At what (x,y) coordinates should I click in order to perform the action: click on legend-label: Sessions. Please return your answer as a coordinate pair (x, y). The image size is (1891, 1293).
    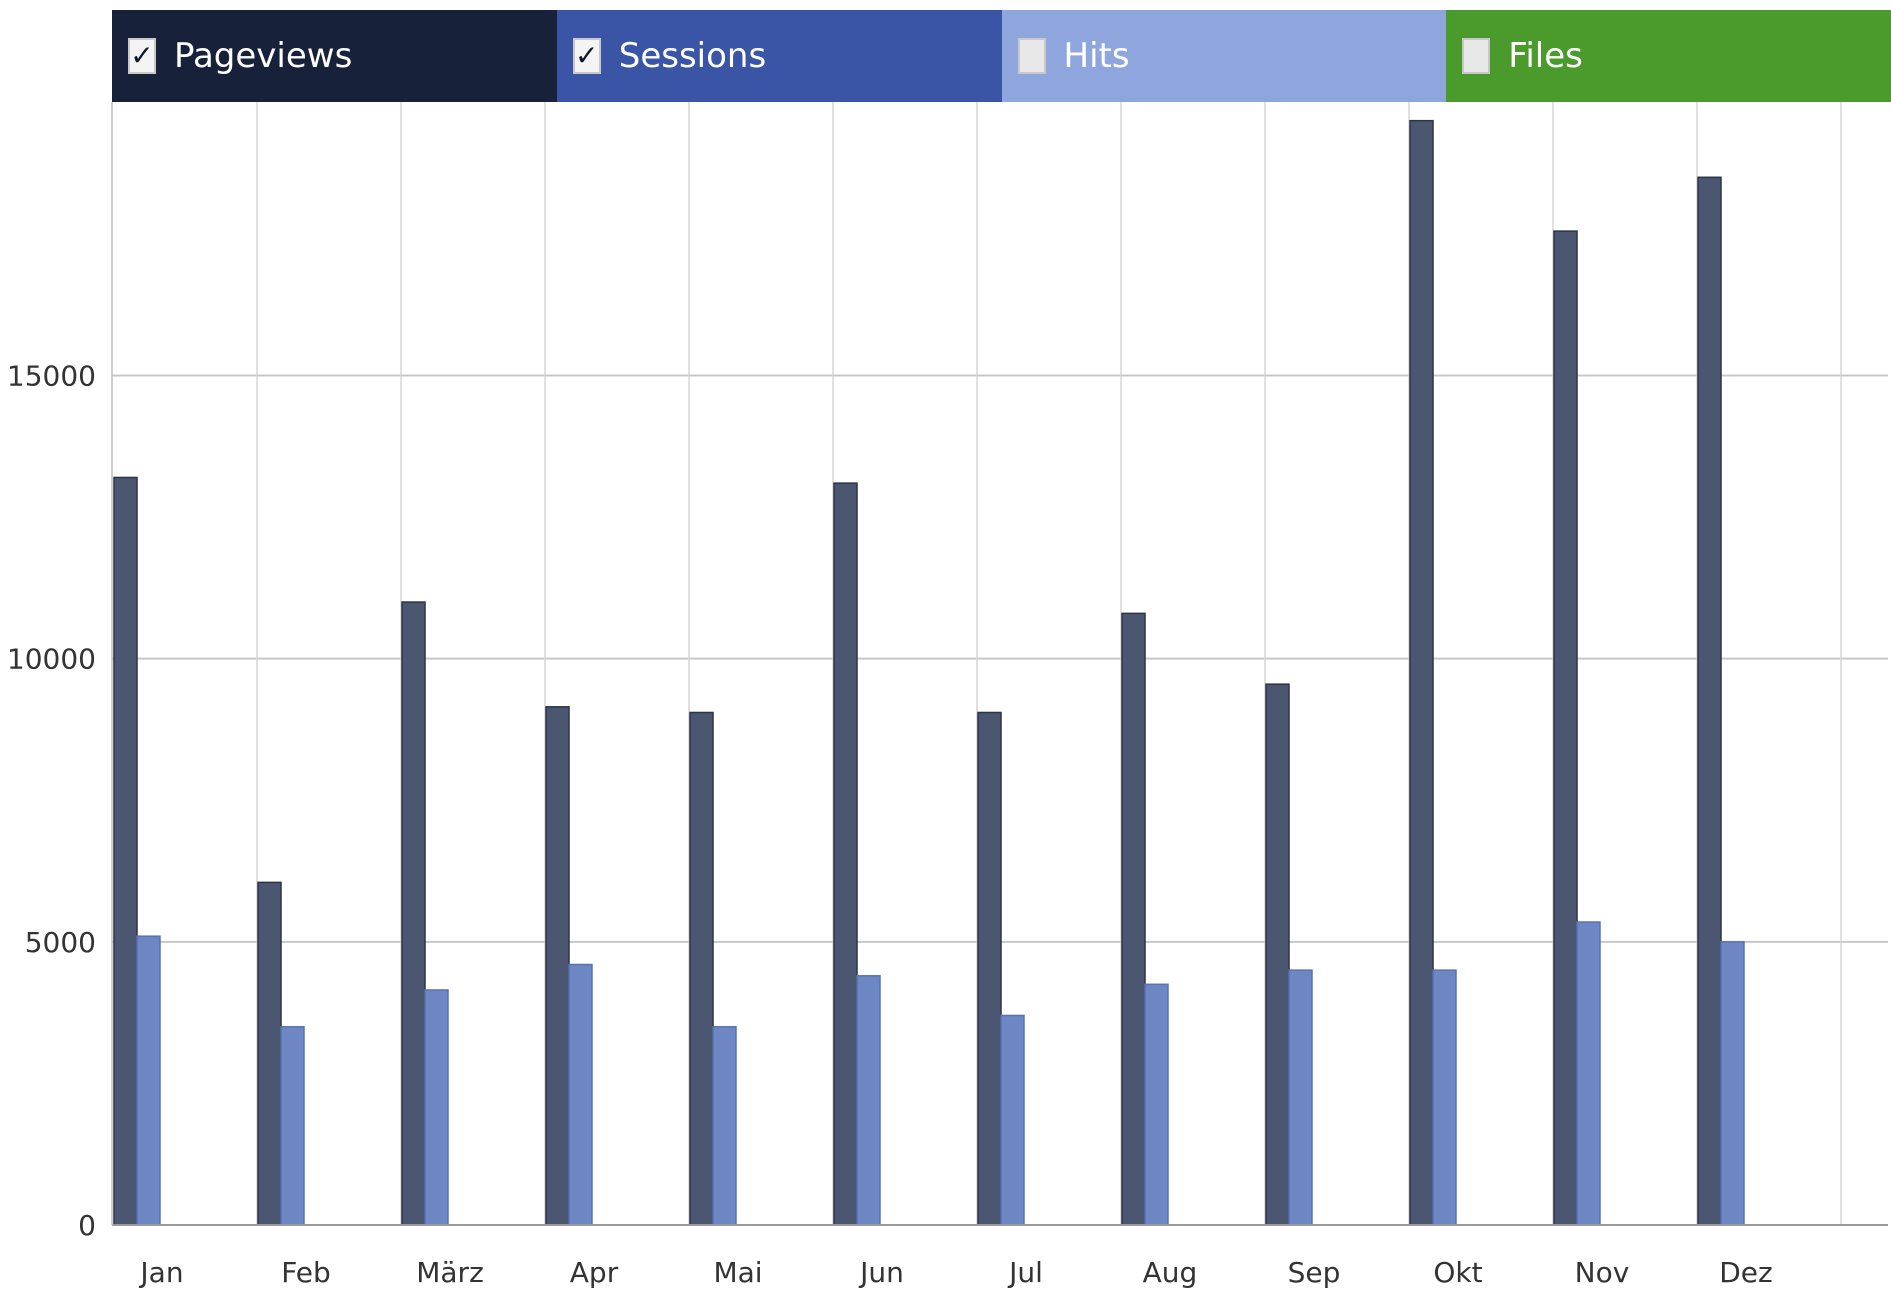
    Looking at the image, I should click on (692, 56).